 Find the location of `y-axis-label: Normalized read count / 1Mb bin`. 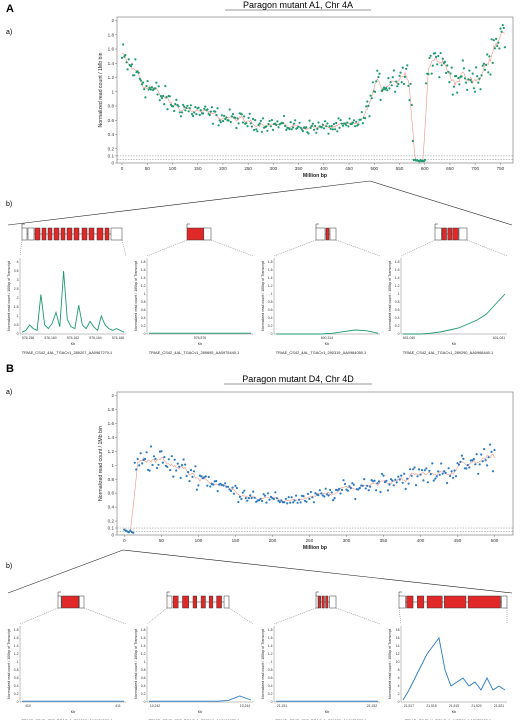

y-axis-label: Normalized read count / 1Mb bin is located at coordinates (101, 89).